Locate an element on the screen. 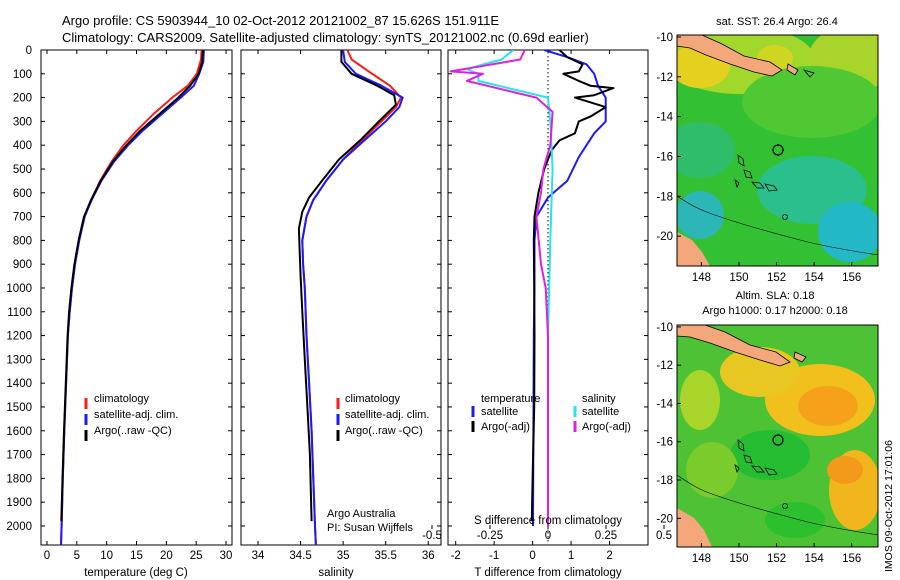  x-tick-label: 34.5 is located at coordinates (300, 556).